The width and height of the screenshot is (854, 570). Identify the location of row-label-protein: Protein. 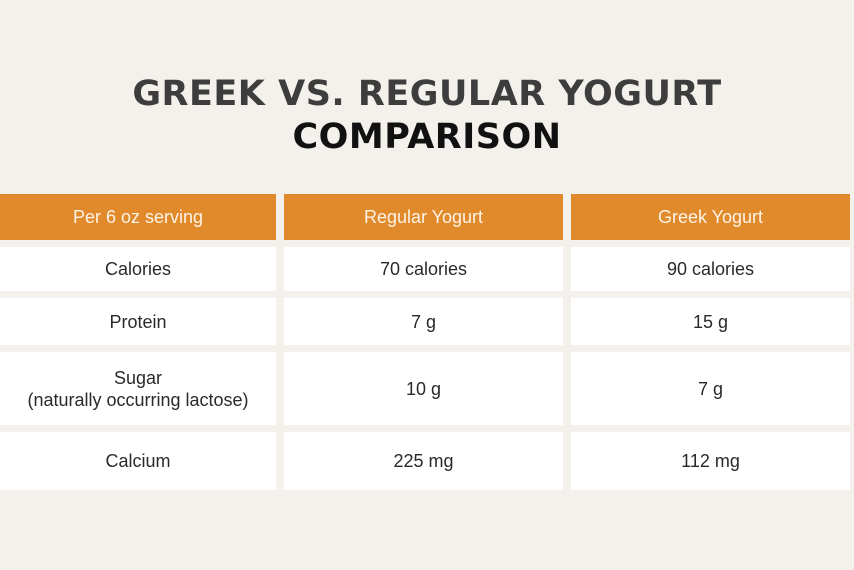
(138, 321).